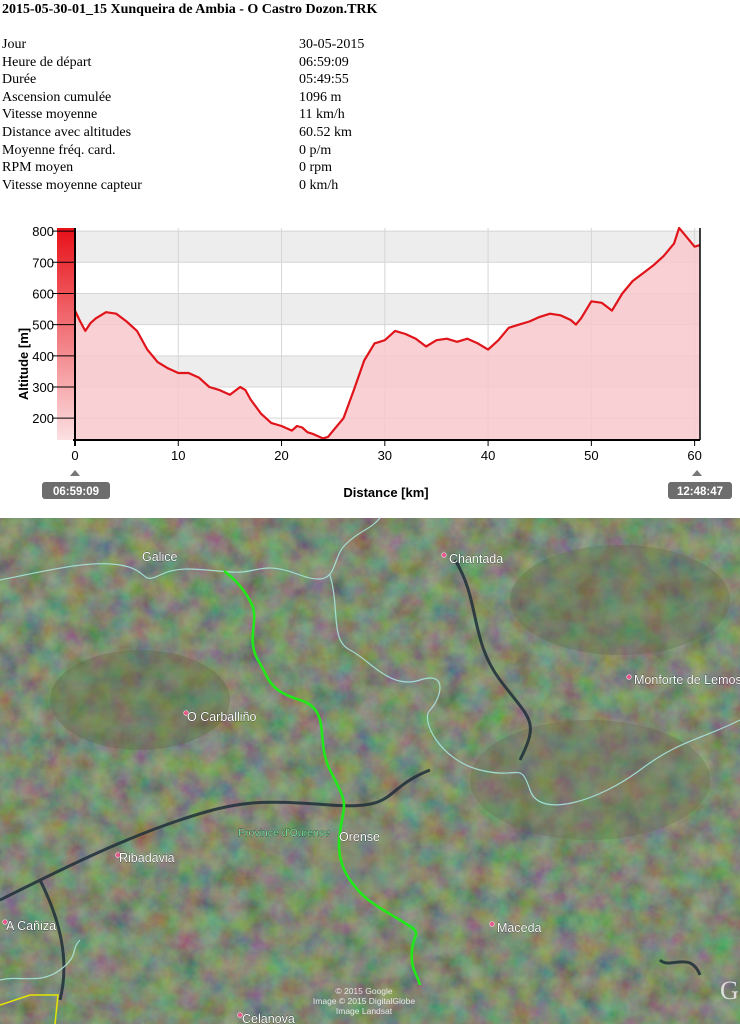  What do you see at coordinates (76, 492) in the screenshot?
I see `start-time-label: 06:59:09` at bounding box center [76, 492].